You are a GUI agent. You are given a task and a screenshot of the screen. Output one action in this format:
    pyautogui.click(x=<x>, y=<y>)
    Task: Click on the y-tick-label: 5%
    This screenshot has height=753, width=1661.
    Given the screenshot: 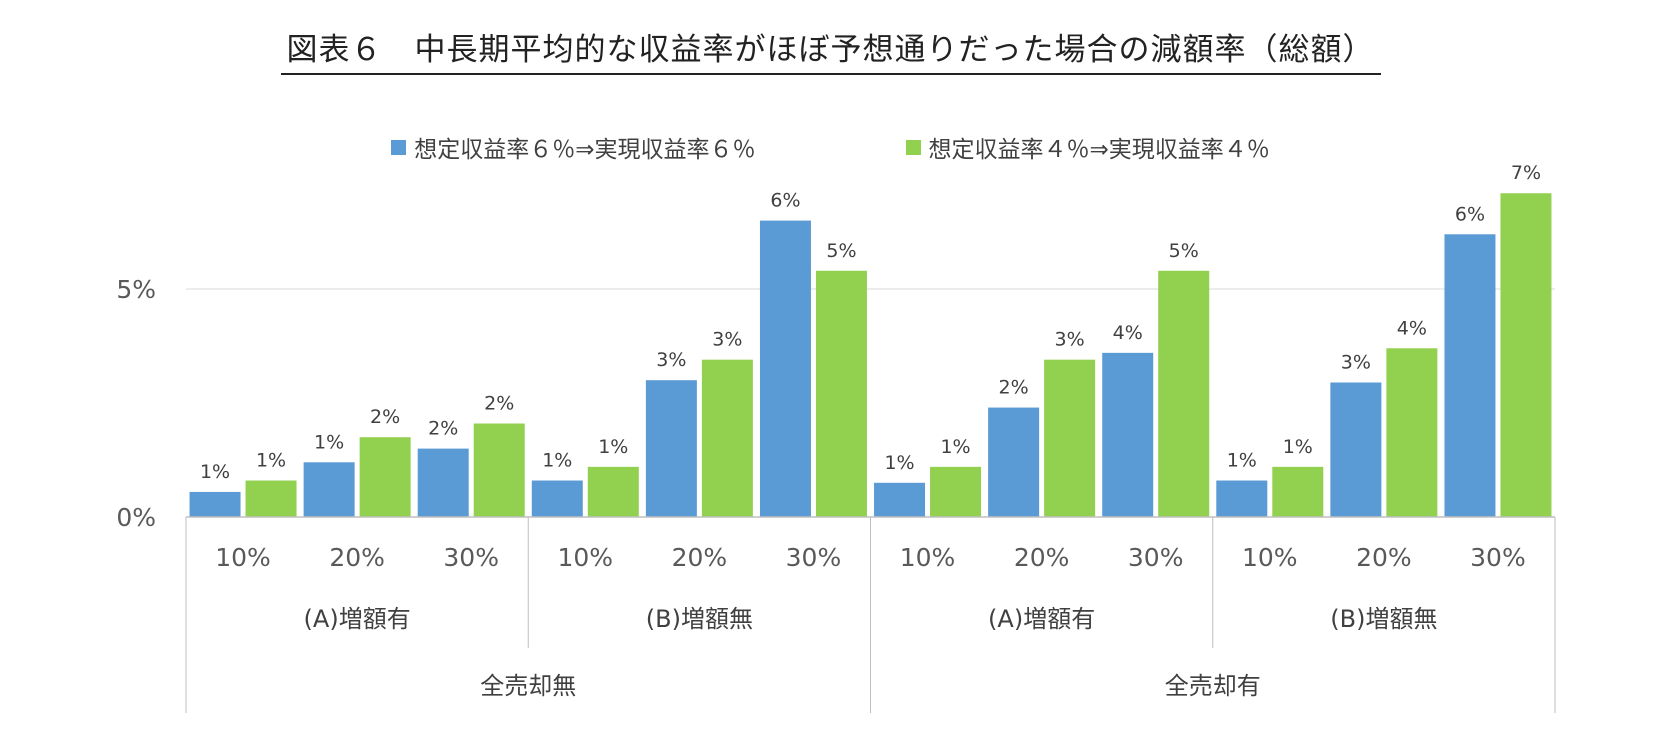 What is the action you would take?
    pyautogui.click(x=136, y=289)
    